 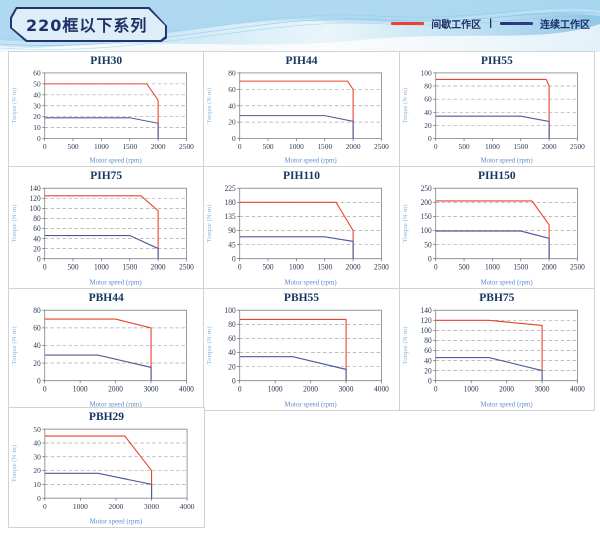 What do you see at coordinates (565, 25) in the screenshot?
I see `legend-continuous-label: 连续工作区` at bounding box center [565, 25].